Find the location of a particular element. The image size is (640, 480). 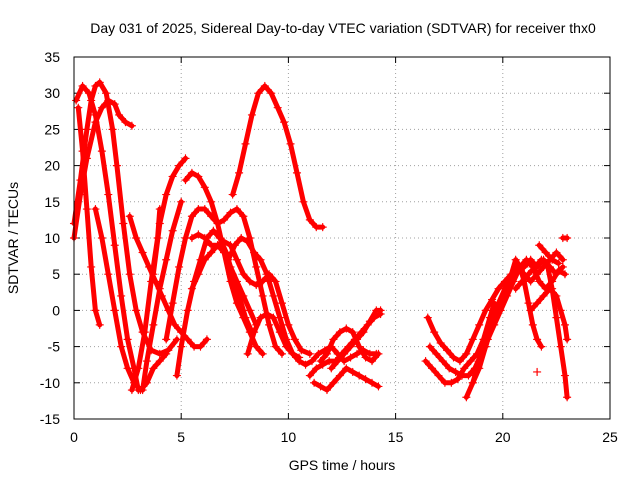

x-tick-label: 5 is located at coordinates (181, 437).